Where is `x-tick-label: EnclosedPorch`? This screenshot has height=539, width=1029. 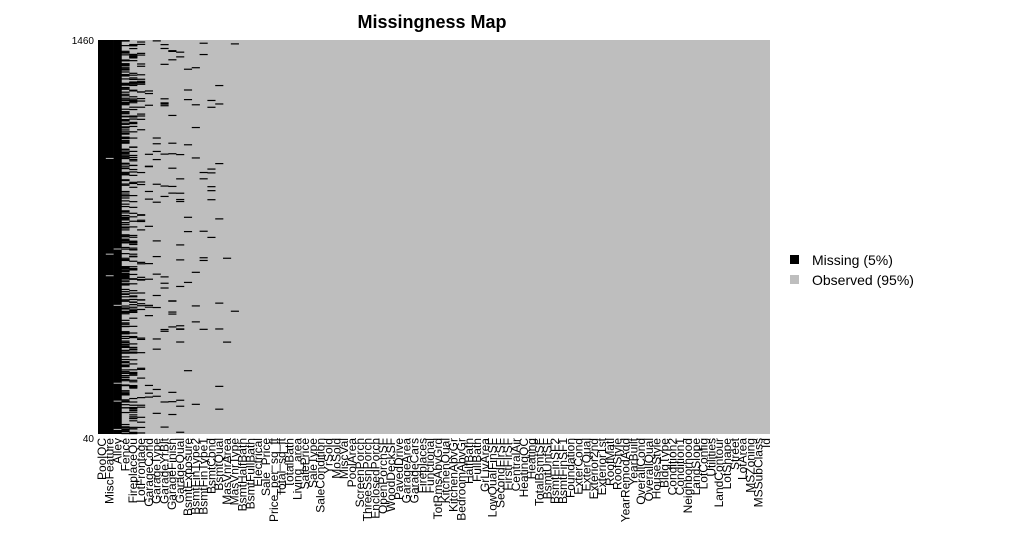
x-tick-label: EnclosedPorch is located at coordinates (375, 478).